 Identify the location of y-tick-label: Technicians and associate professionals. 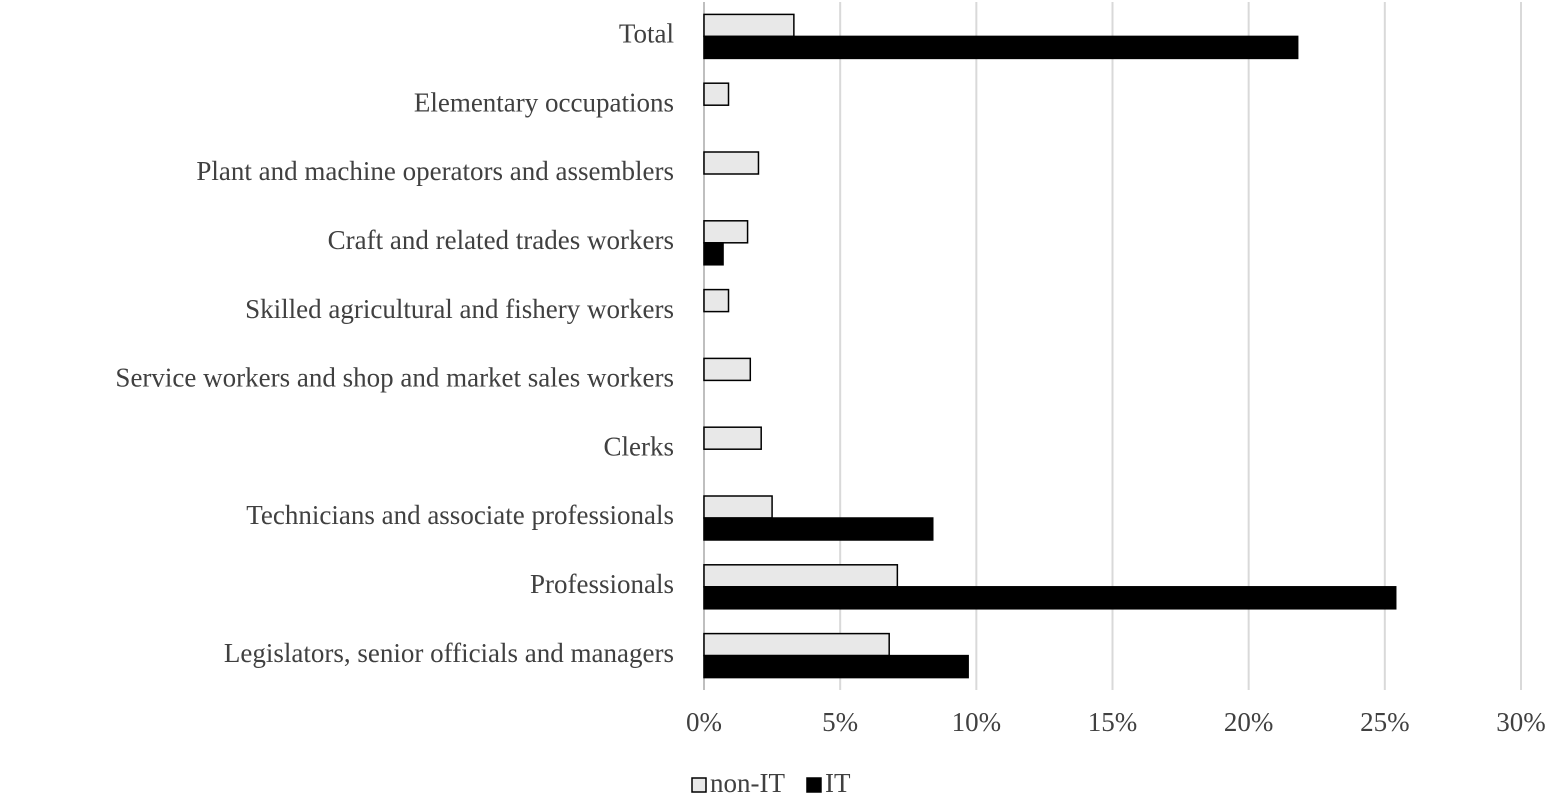
(460, 515).